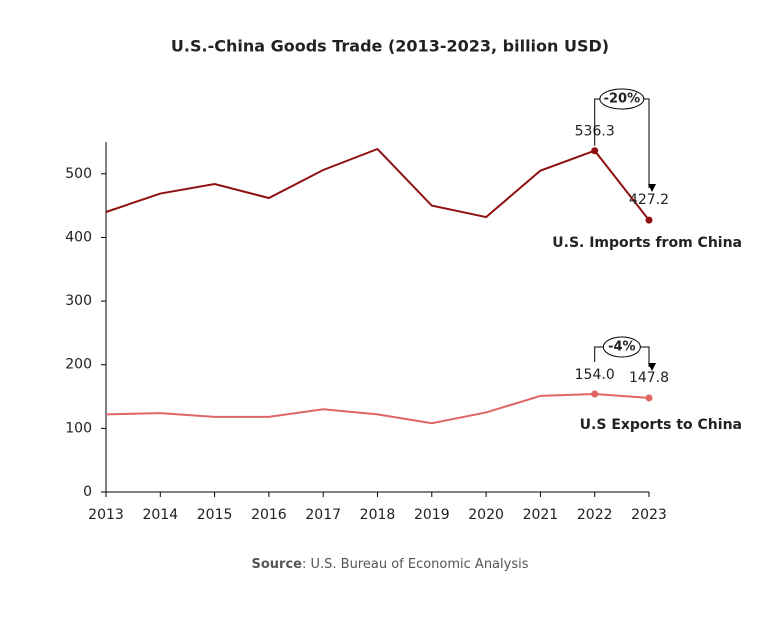 The width and height of the screenshot is (780, 620). I want to click on x-tick-label: 2017, so click(323, 515).